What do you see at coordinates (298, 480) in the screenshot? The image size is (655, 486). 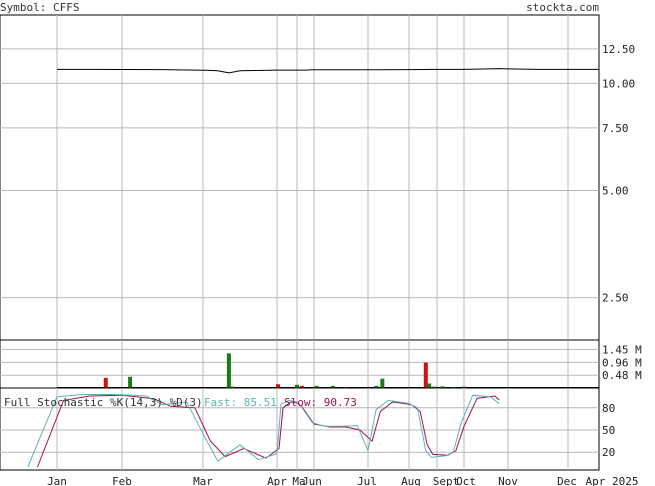 I see `x-tick-label: Ma` at bounding box center [298, 480].